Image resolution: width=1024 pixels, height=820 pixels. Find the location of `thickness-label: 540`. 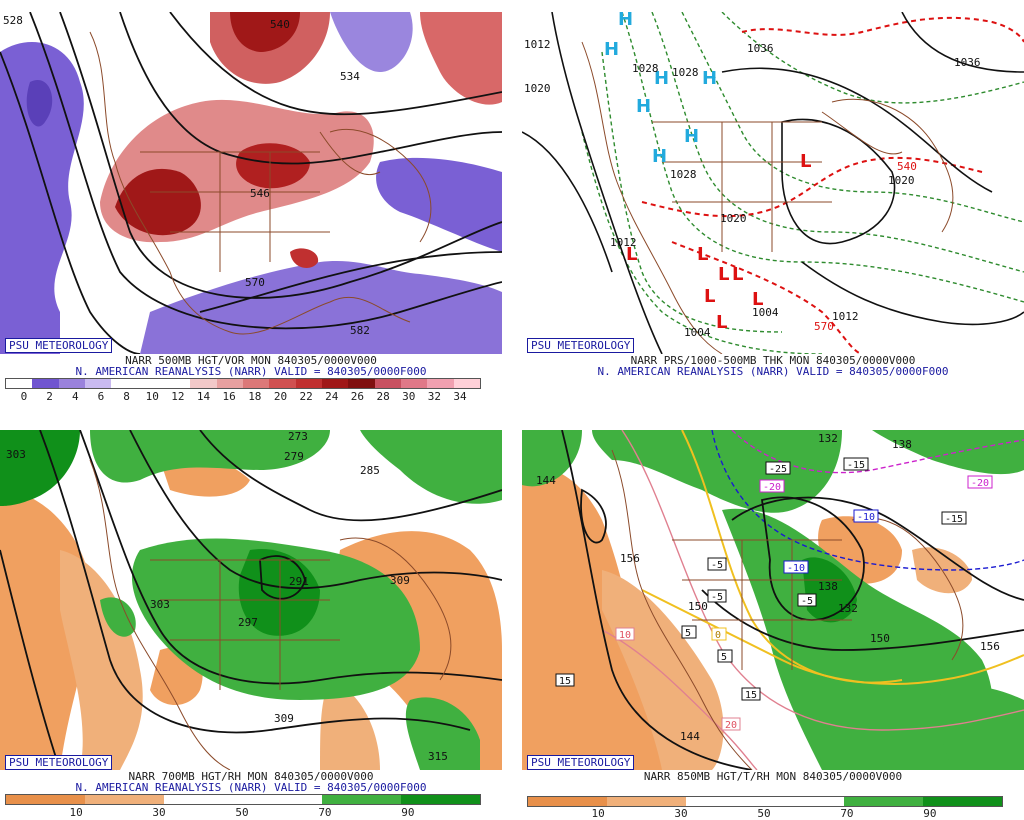

thickness-label: 540 is located at coordinates (907, 166).